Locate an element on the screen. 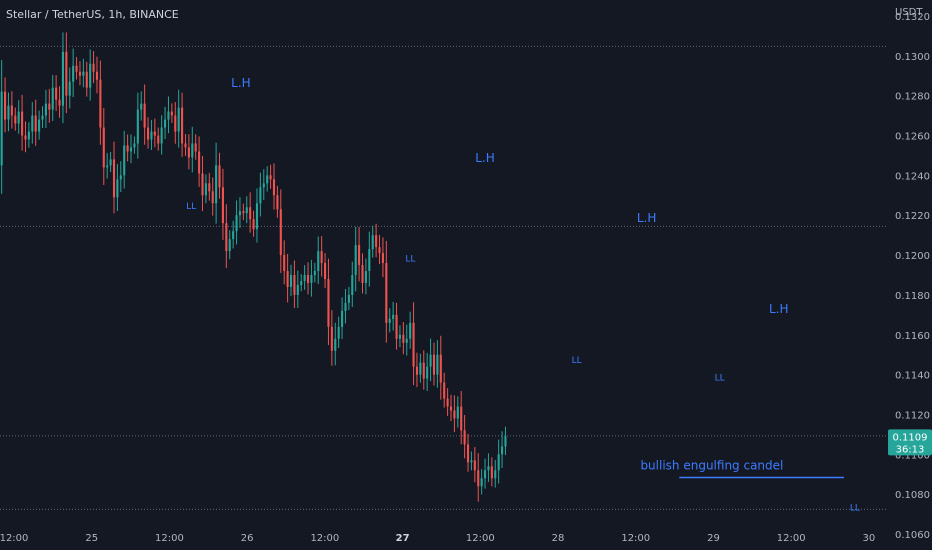 Image resolution: width=932 pixels, height=550 pixels. x-tick-label: 26 is located at coordinates (247, 538).